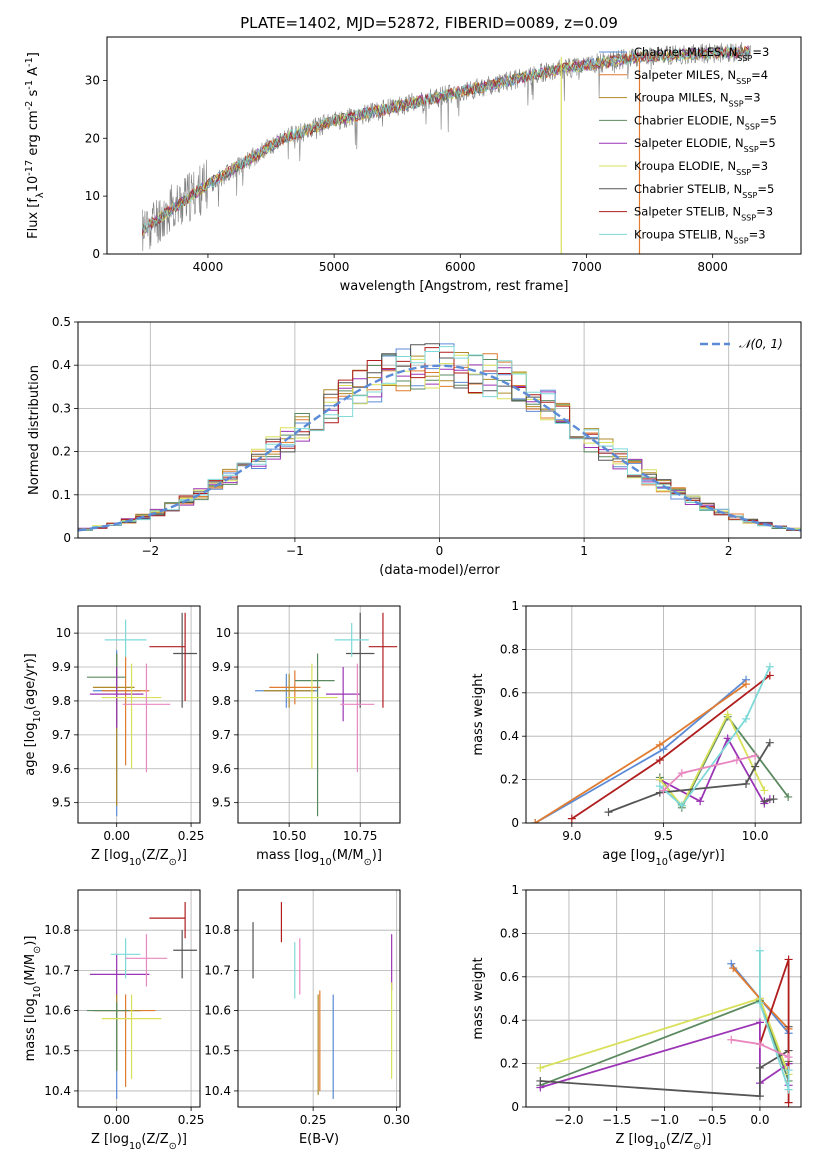 This screenshot has width=819, height=1170. Describe the element at coordinates (478, 714) in the screenshot. I see `y-axis-label: mass weight` at that location.